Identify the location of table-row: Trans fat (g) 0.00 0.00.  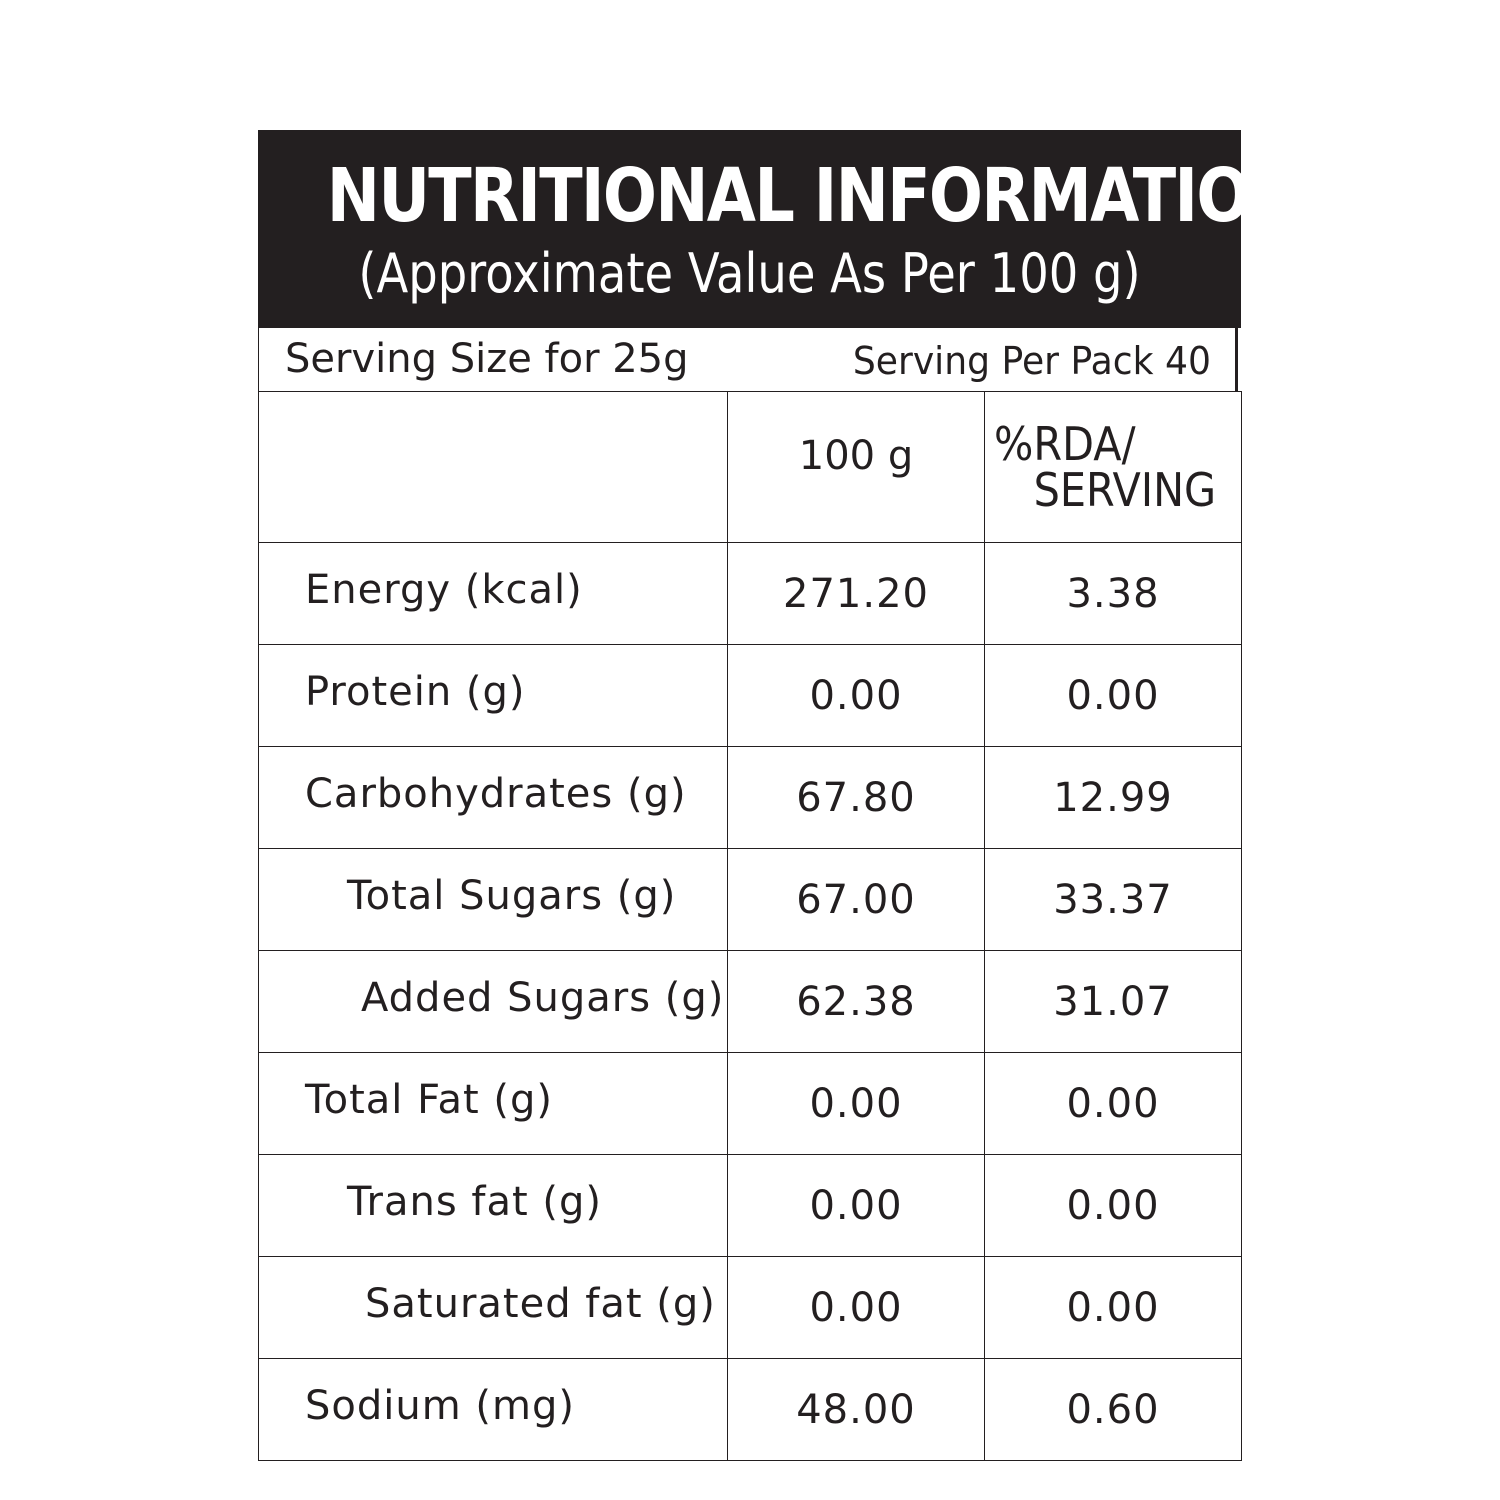
(750, 1205).